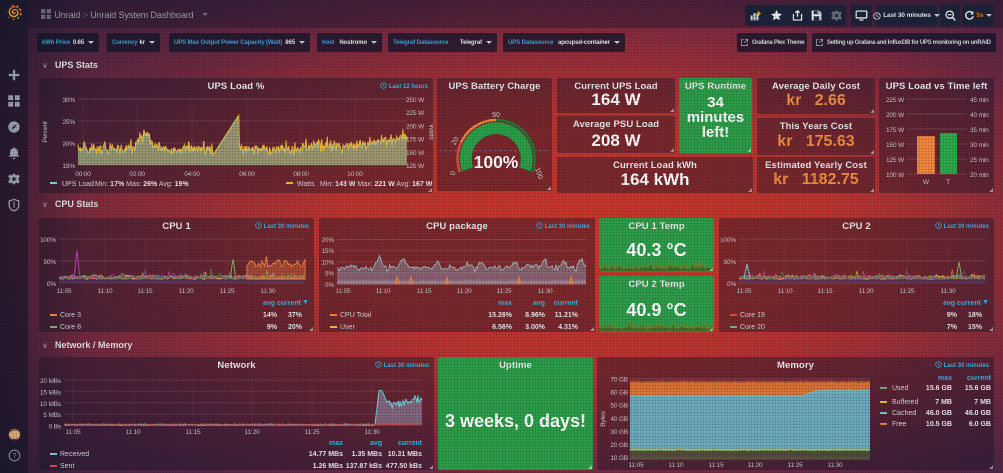  Describe the element at coordinates (619, 393) in the screenshot. I see `svg-text: 60 GB` at that location.